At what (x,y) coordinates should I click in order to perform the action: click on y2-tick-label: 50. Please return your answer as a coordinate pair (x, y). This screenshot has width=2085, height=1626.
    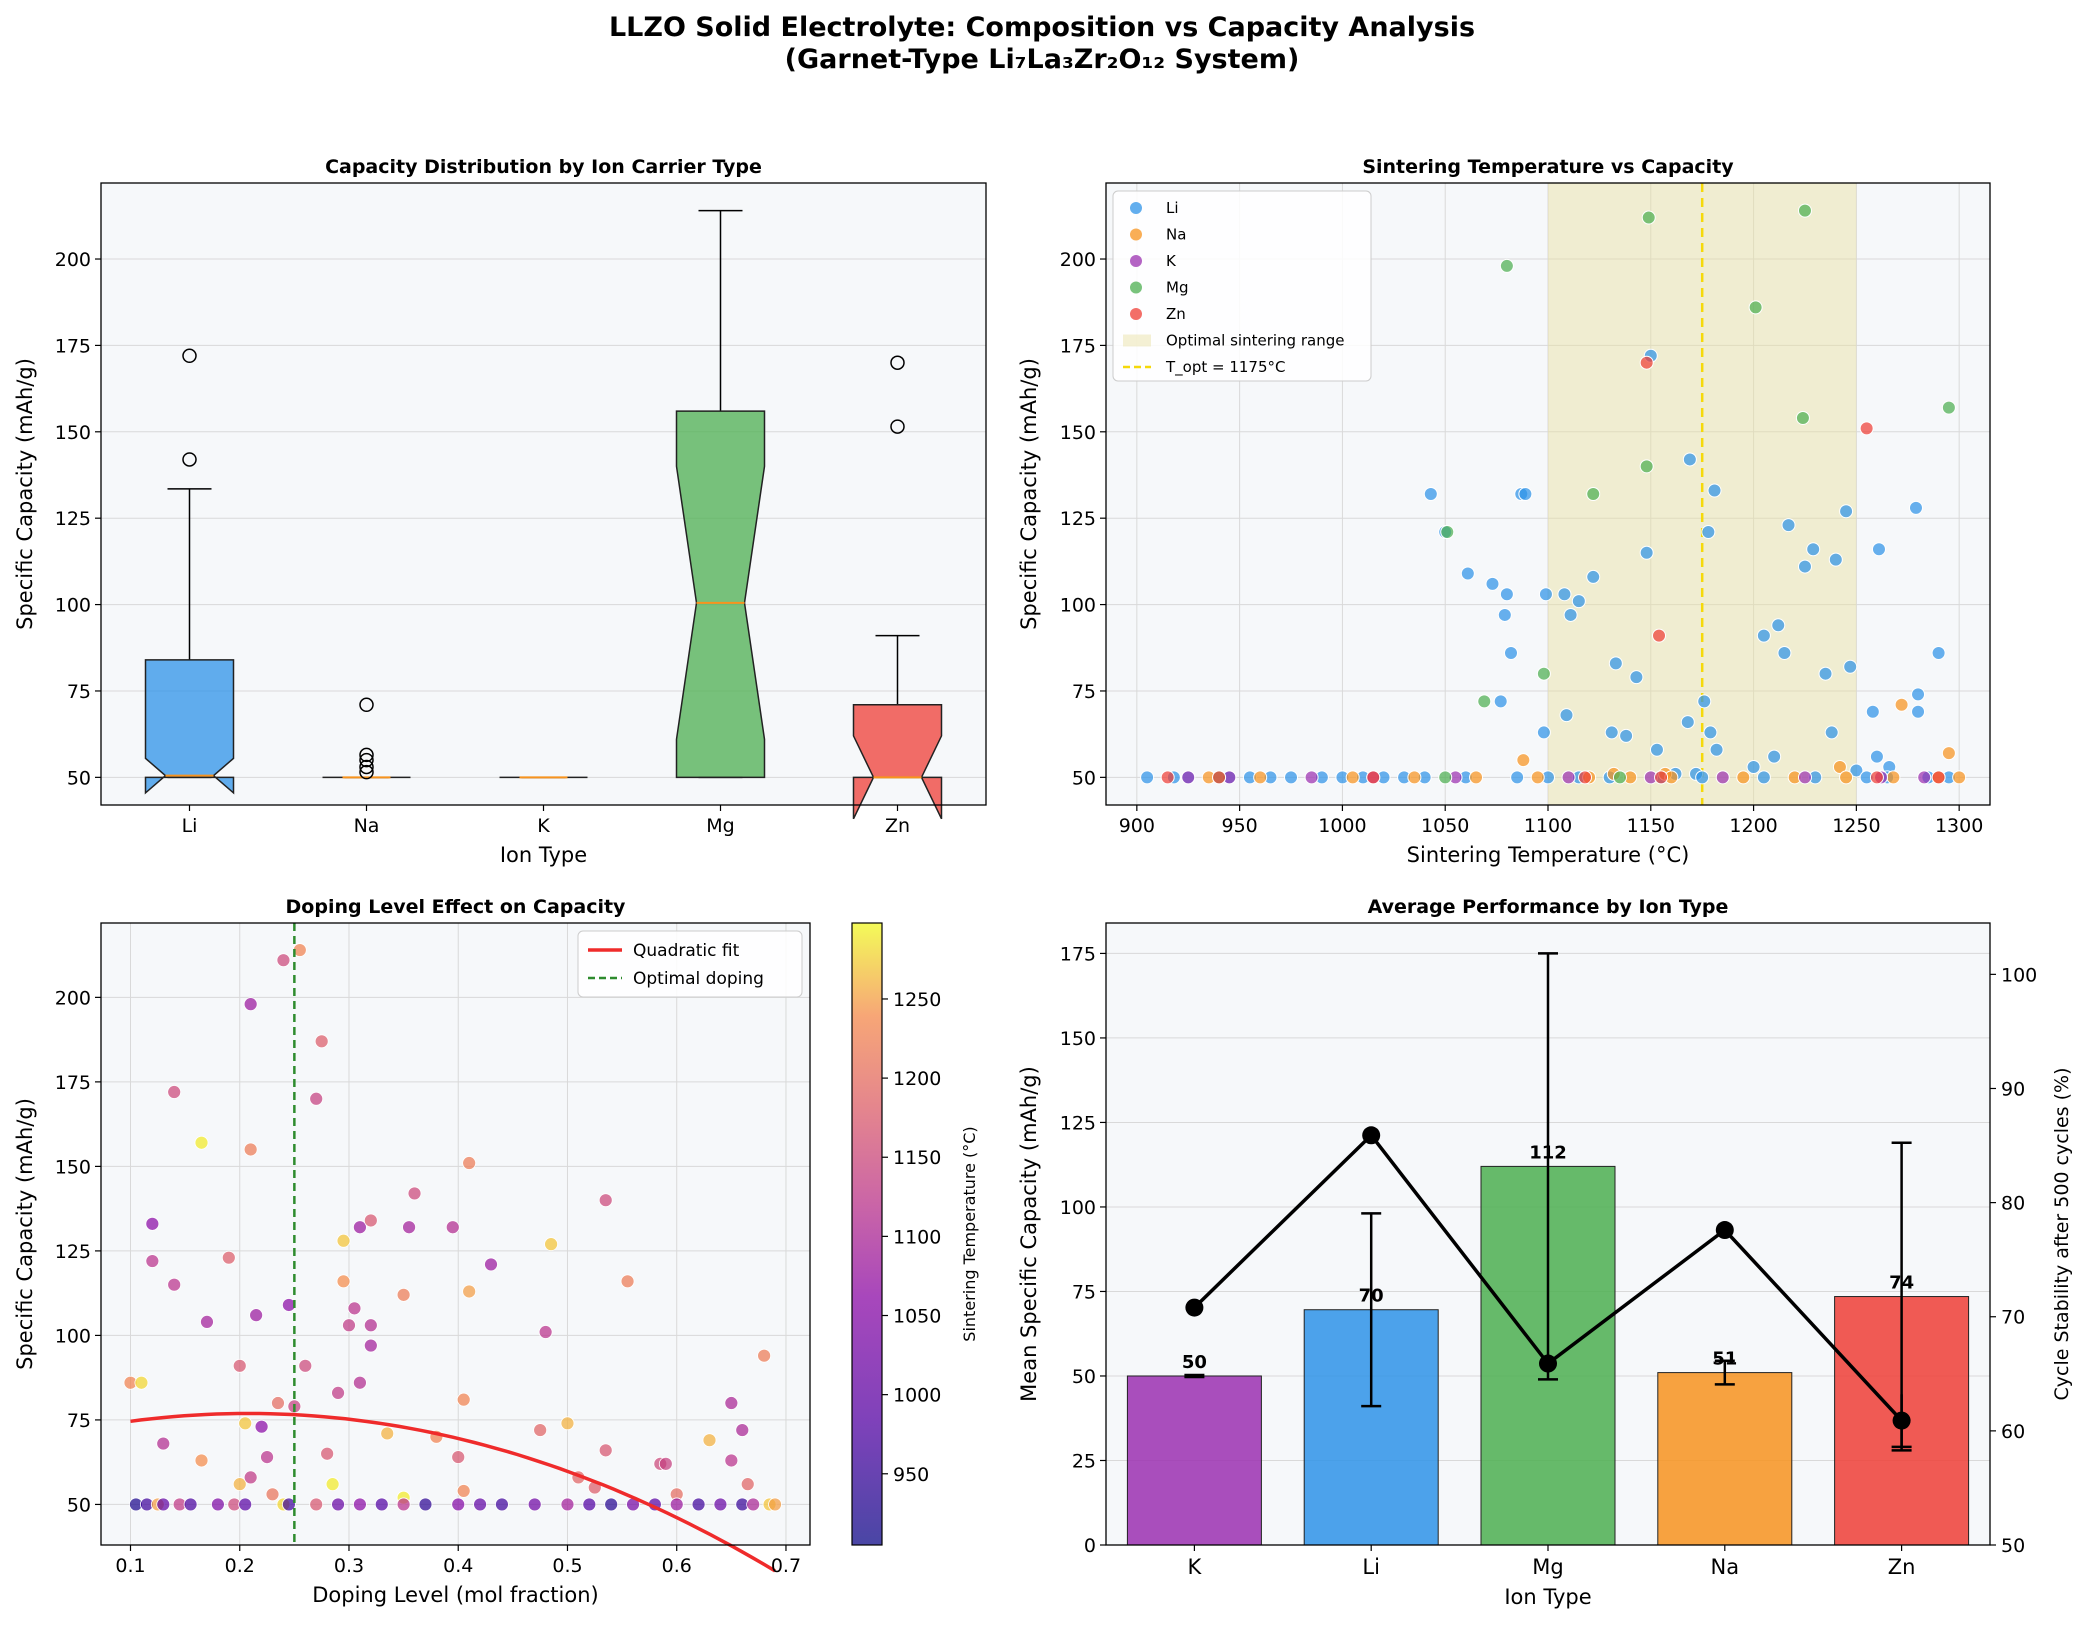
    Looking at the image, I should click on (2013, 1546).